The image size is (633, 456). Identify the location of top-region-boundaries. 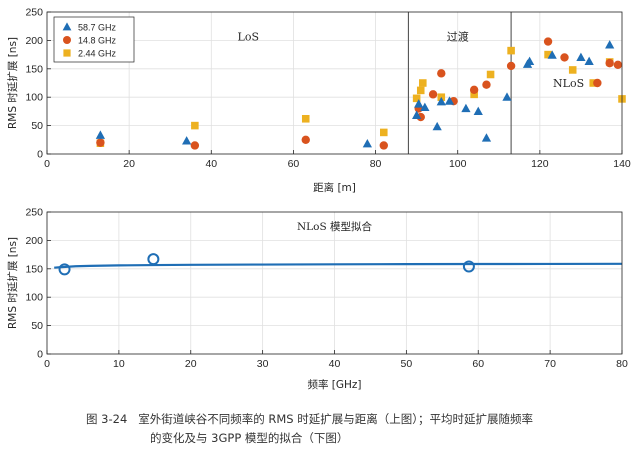
(459, 83).